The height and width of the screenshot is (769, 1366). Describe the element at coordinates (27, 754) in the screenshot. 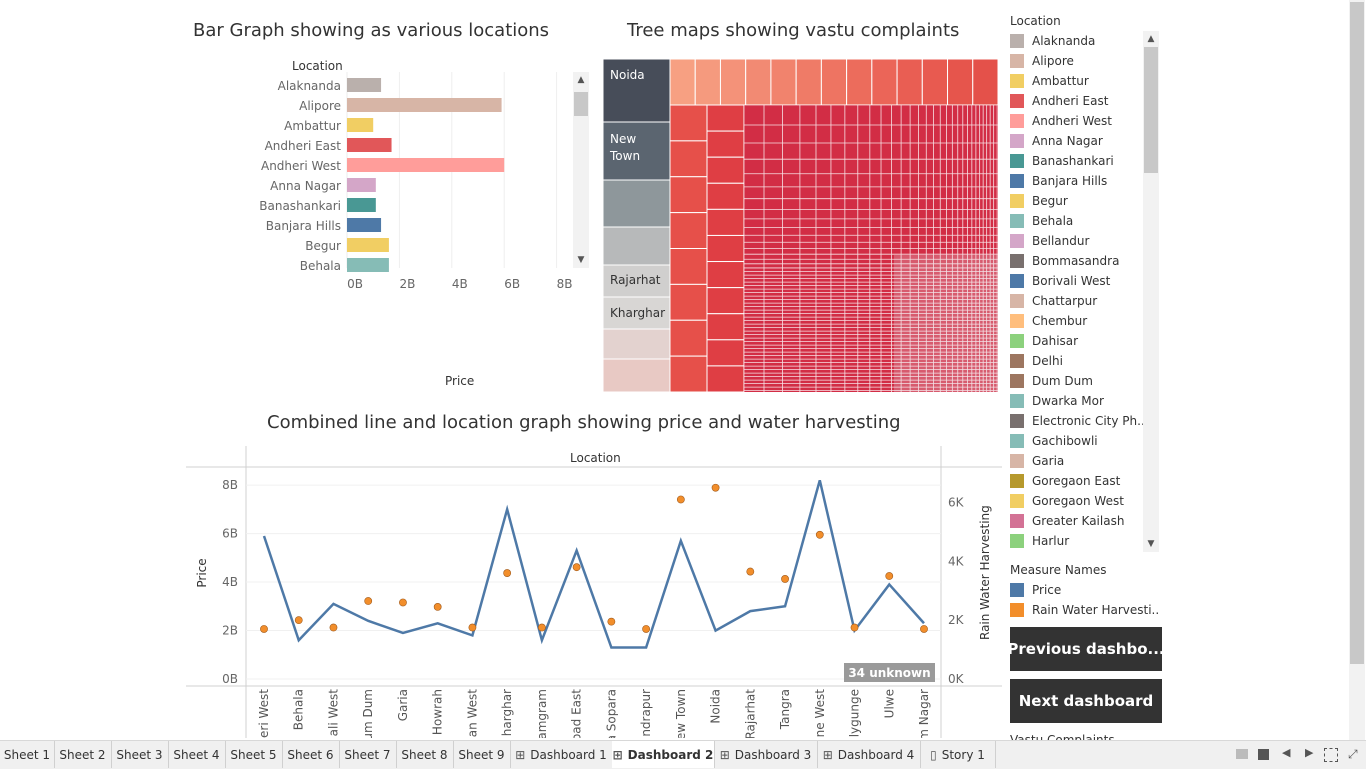

I see `tab-sheet-1: Sheet 1` at that location.